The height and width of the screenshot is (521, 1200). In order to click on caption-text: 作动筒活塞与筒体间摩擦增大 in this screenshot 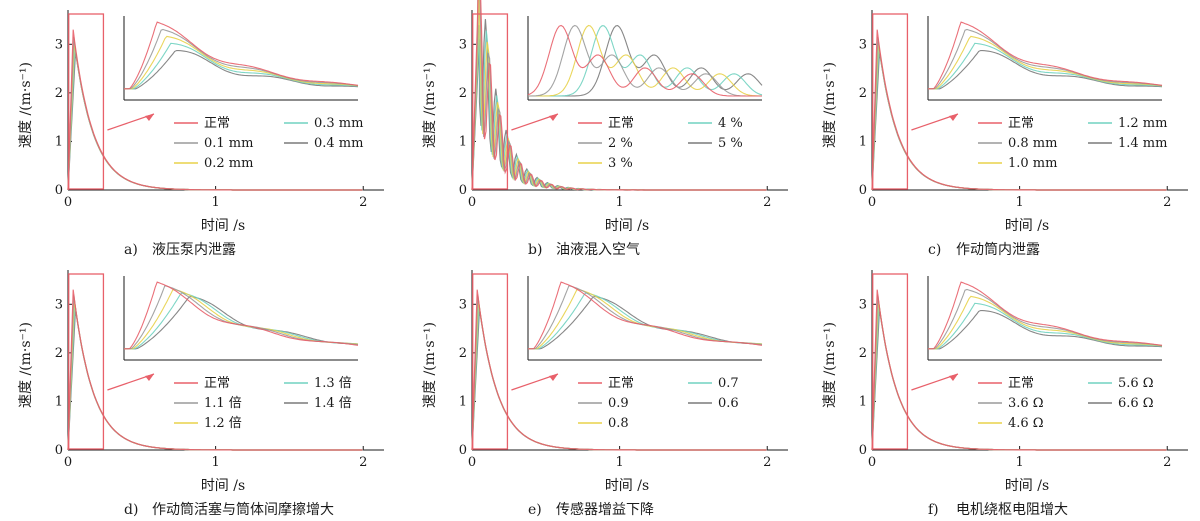, I will do `click(243, 509)`.